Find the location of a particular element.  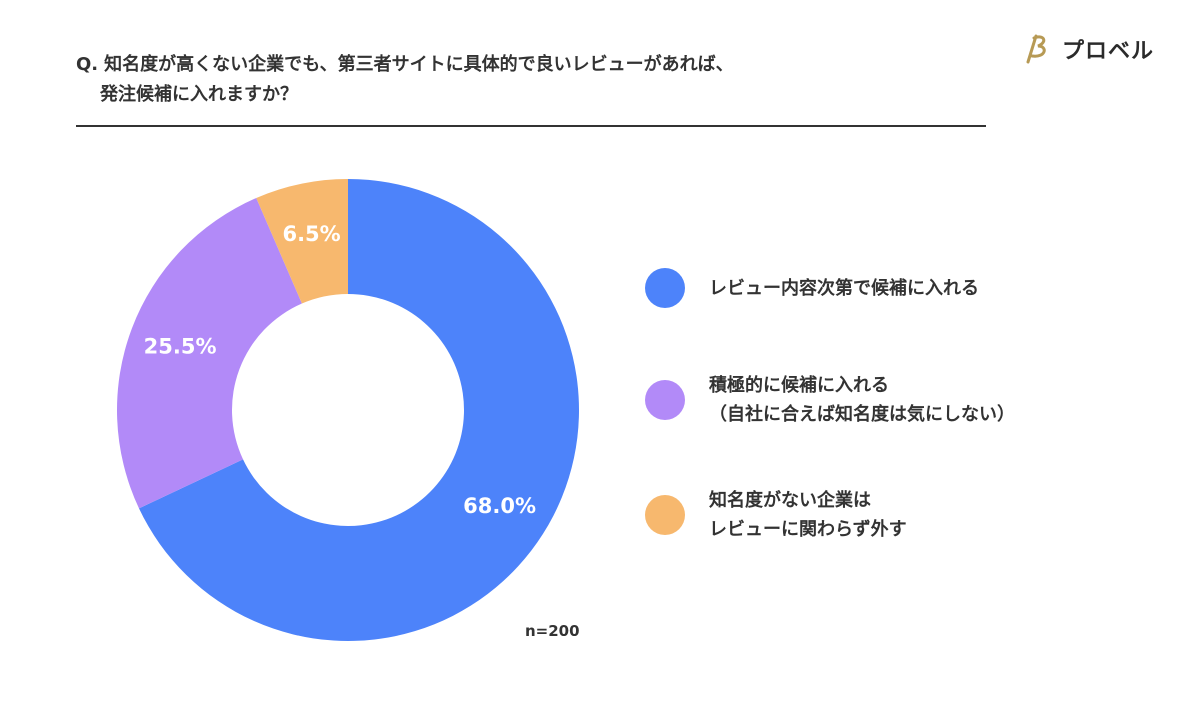

data-label-exclude-unknown: 6.5% is located at coordinates (311, 234).